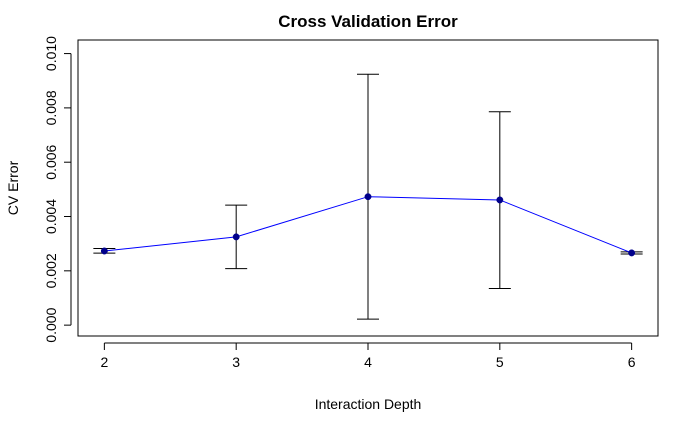  What do you see at coordinates (368, 21) in the screenshot?
I see `chart-title: Cross Validation Error` at bounding box center [368, 21].